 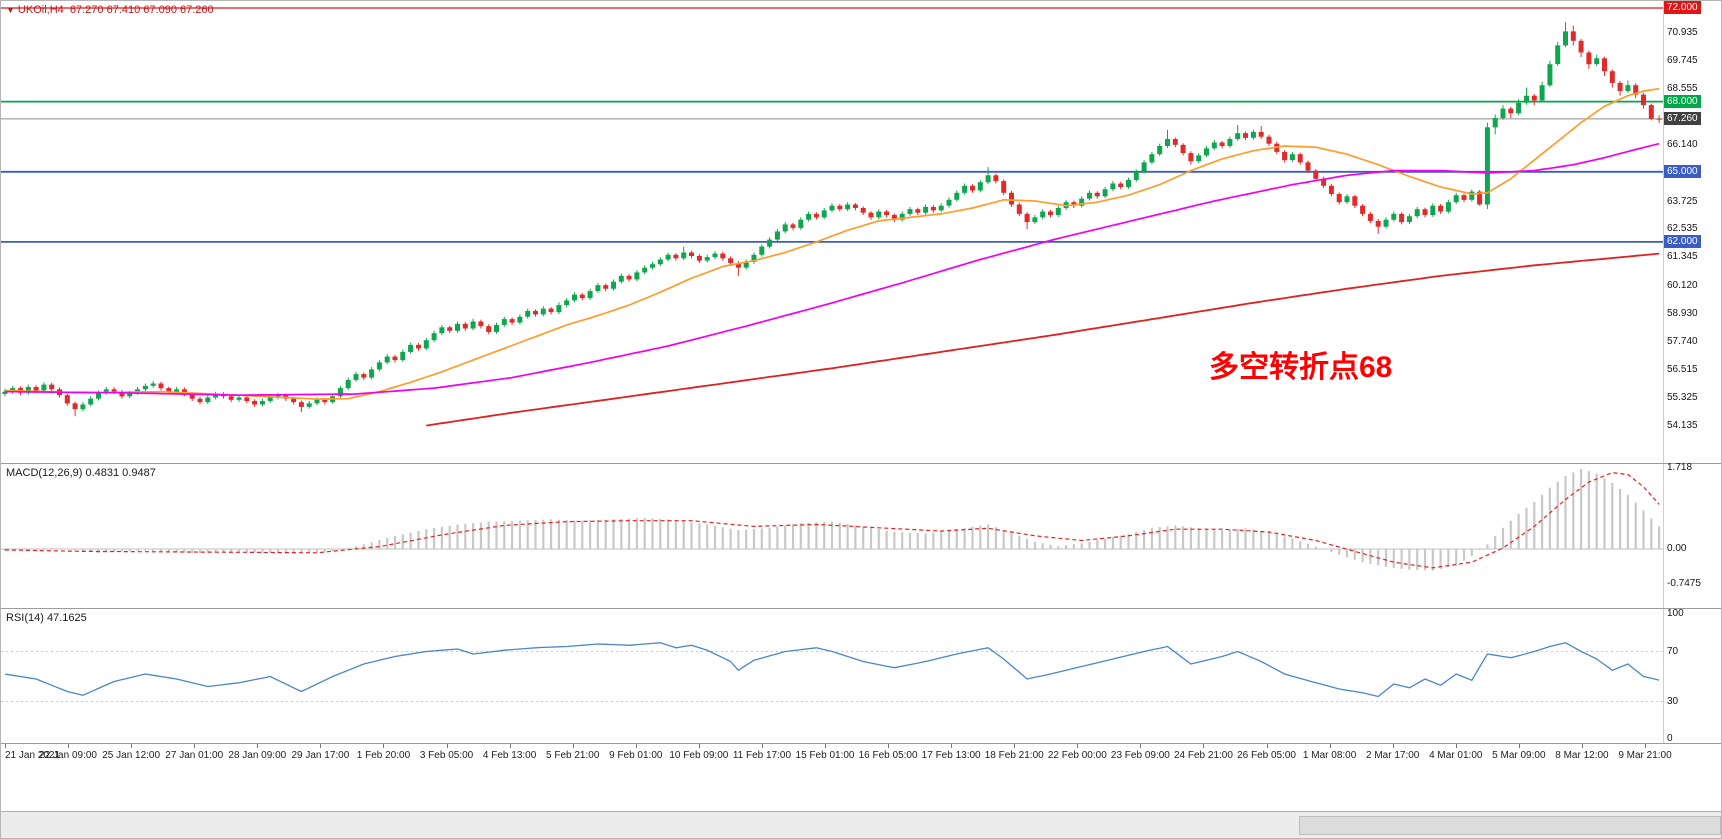 I want to click on price-axis-label: 63.725, so click(x=1682, y=201).